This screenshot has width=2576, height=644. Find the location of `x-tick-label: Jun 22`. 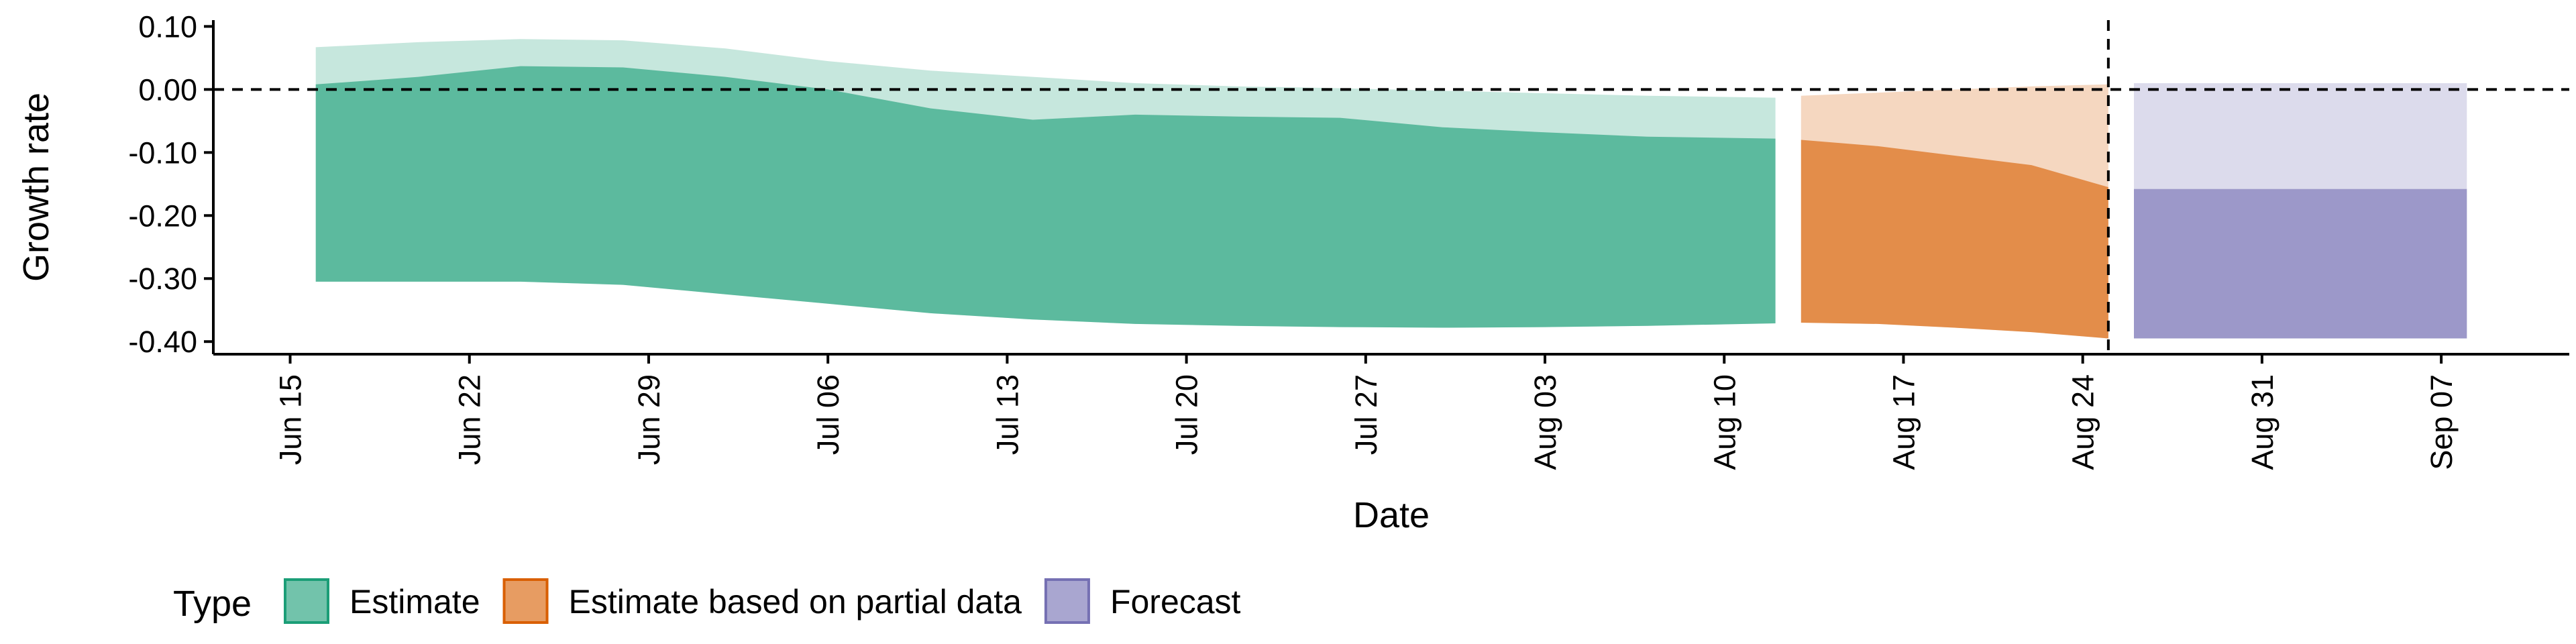

x-tick-label: Jun 22 is located at coordinates (470, 419).